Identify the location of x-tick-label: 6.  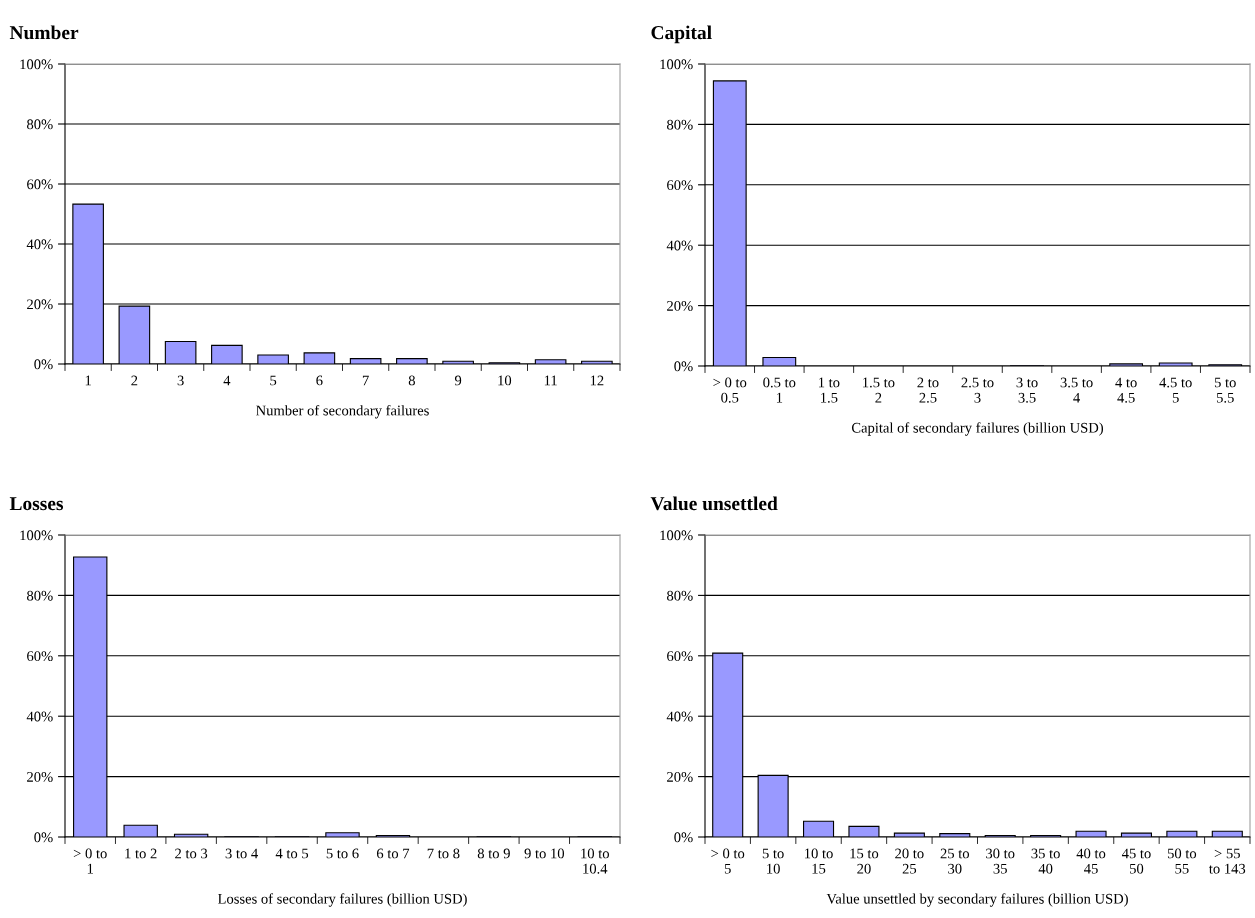
(319, 380).